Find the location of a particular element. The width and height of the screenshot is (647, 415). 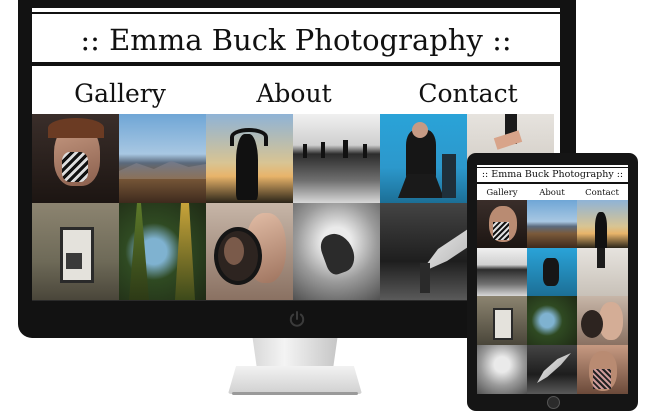

site-title: :: Emma Buck Photography :: is located at coordinates (296, 39).